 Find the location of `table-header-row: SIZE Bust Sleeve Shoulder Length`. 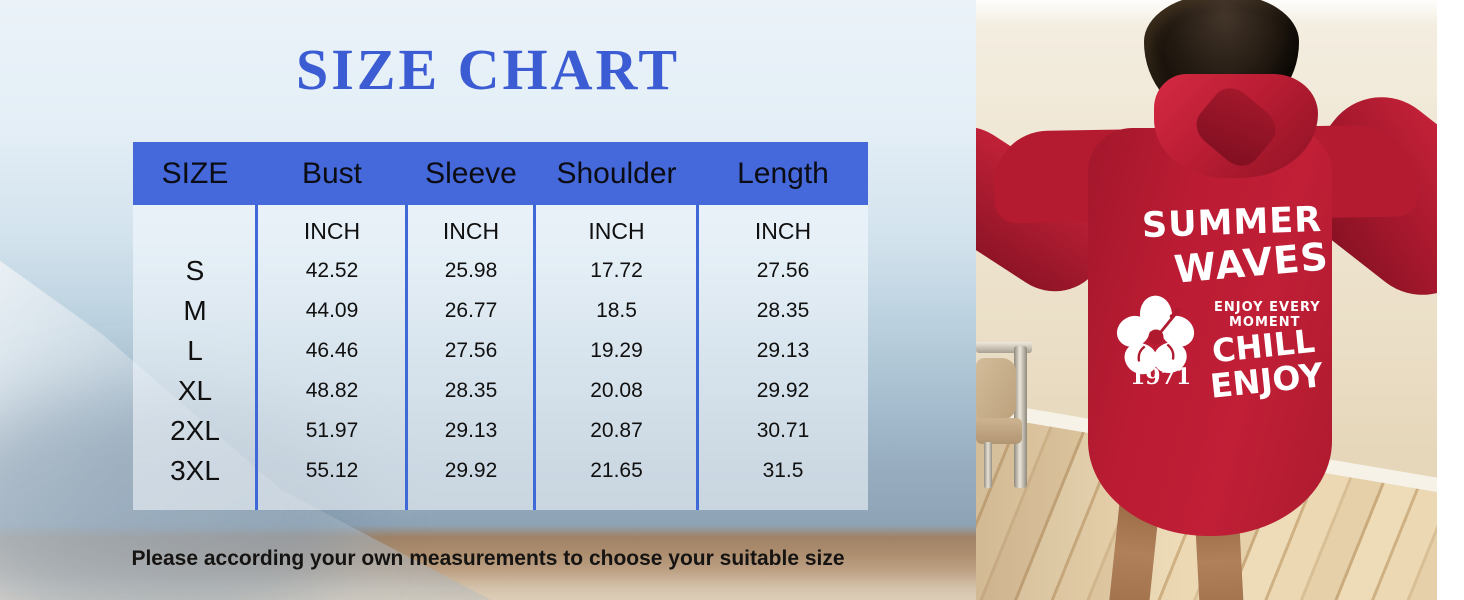

table-header-row: SIZE Bust Sleeve Shoulder Length is located at coordinates (500, 173).